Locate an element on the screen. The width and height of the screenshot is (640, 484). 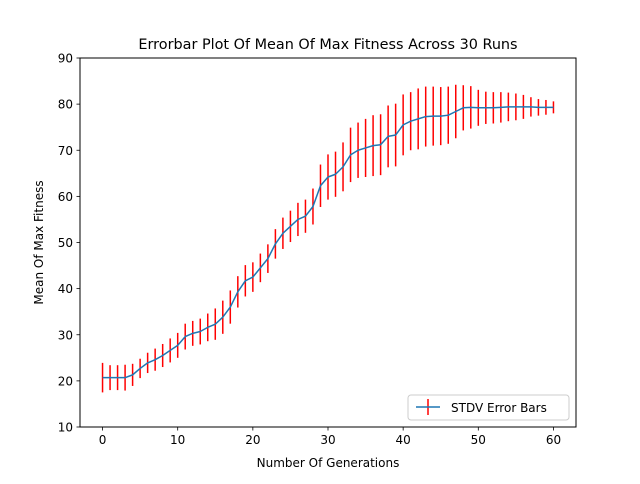
x-tick-label: 30 is located at coordinates (327, 440).